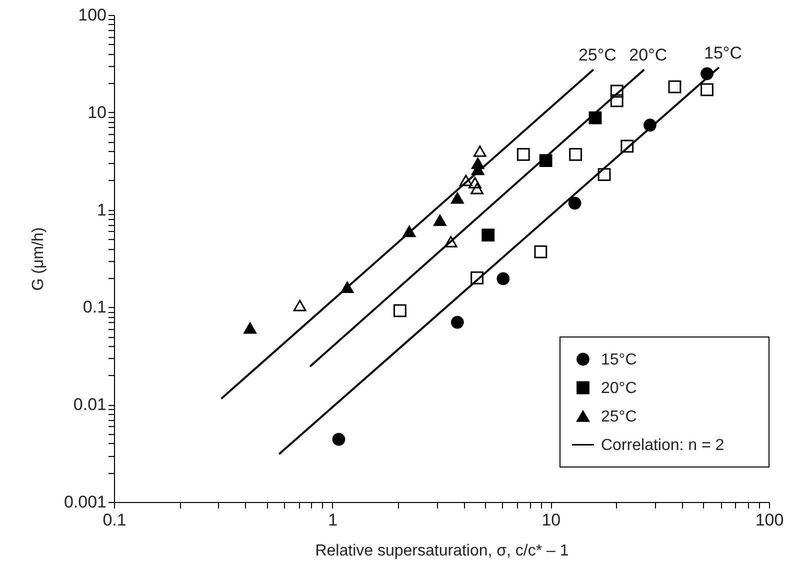 Image resolution: width=797 pixels, height=581 pixels. Describe the element at coordinates (648, 55) in the screenshot. I see `annotation: 20°C` at that location.